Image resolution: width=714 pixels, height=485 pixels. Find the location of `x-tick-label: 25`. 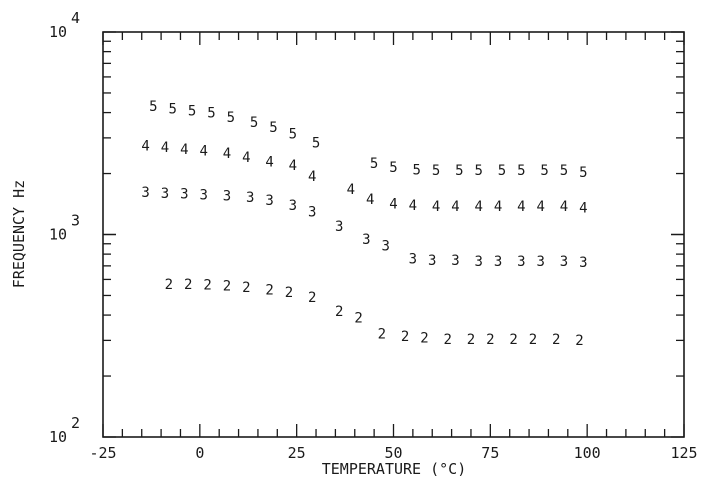

x-tick-label: 25 is located at coordinates (297, 453).